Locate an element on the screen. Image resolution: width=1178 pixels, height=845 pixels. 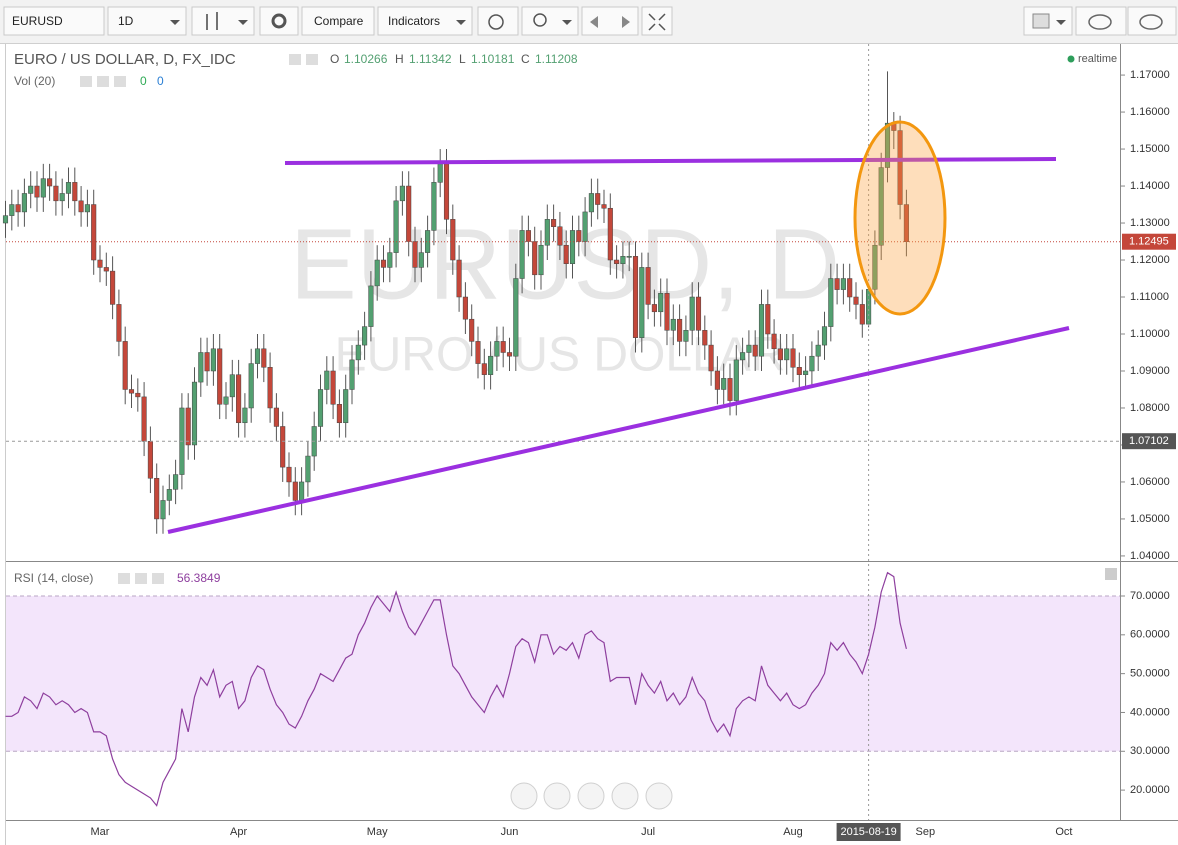
rsi-title: RSI (14, close) is located at coordinates (53, 578).